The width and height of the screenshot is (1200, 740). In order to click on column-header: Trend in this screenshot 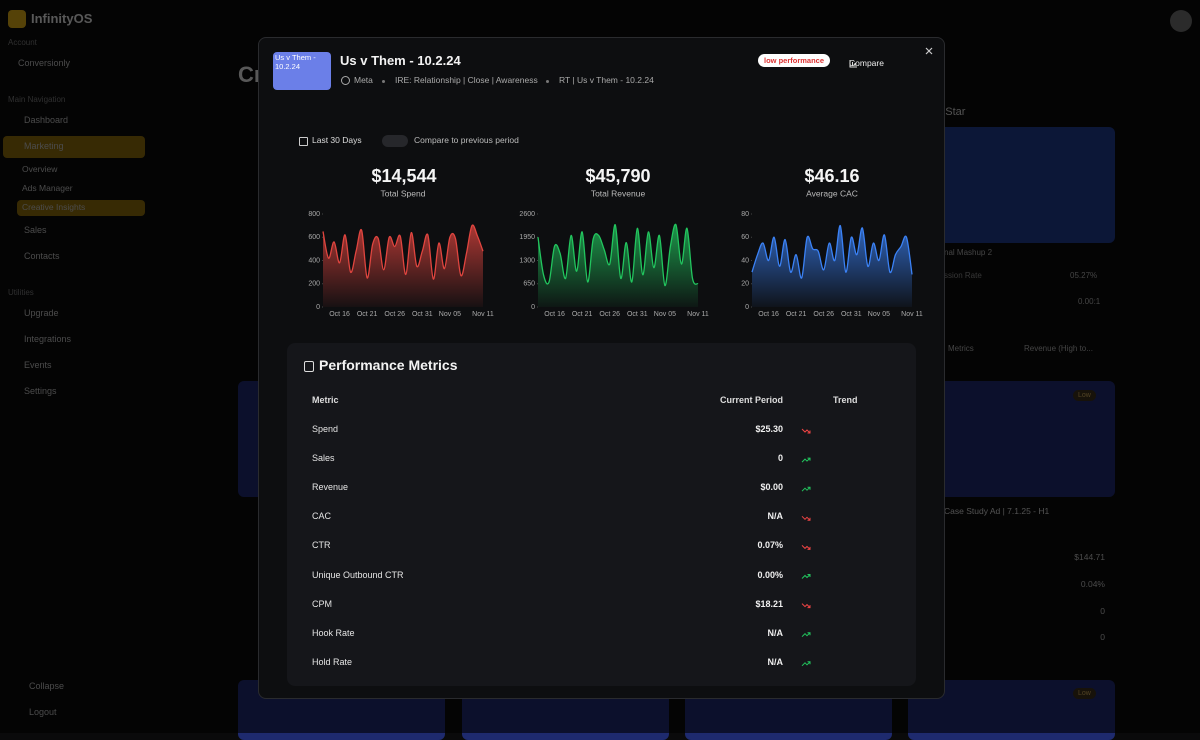, I will do `click(845, 400)`.